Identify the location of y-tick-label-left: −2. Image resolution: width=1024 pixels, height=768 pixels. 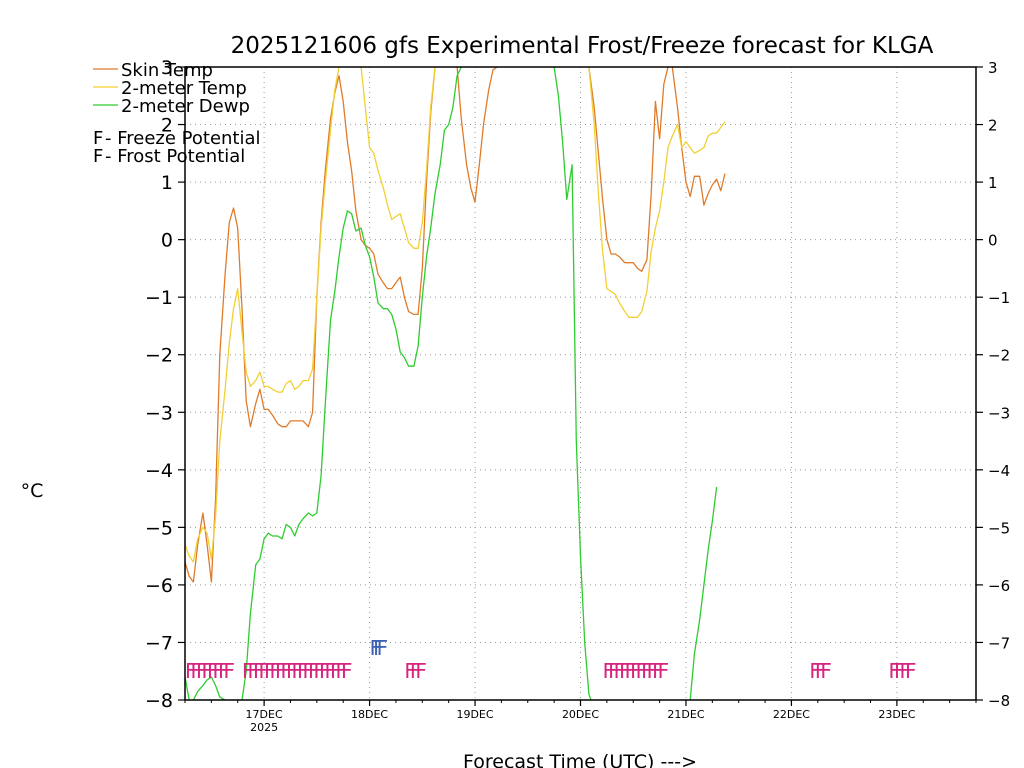
(159, 356).